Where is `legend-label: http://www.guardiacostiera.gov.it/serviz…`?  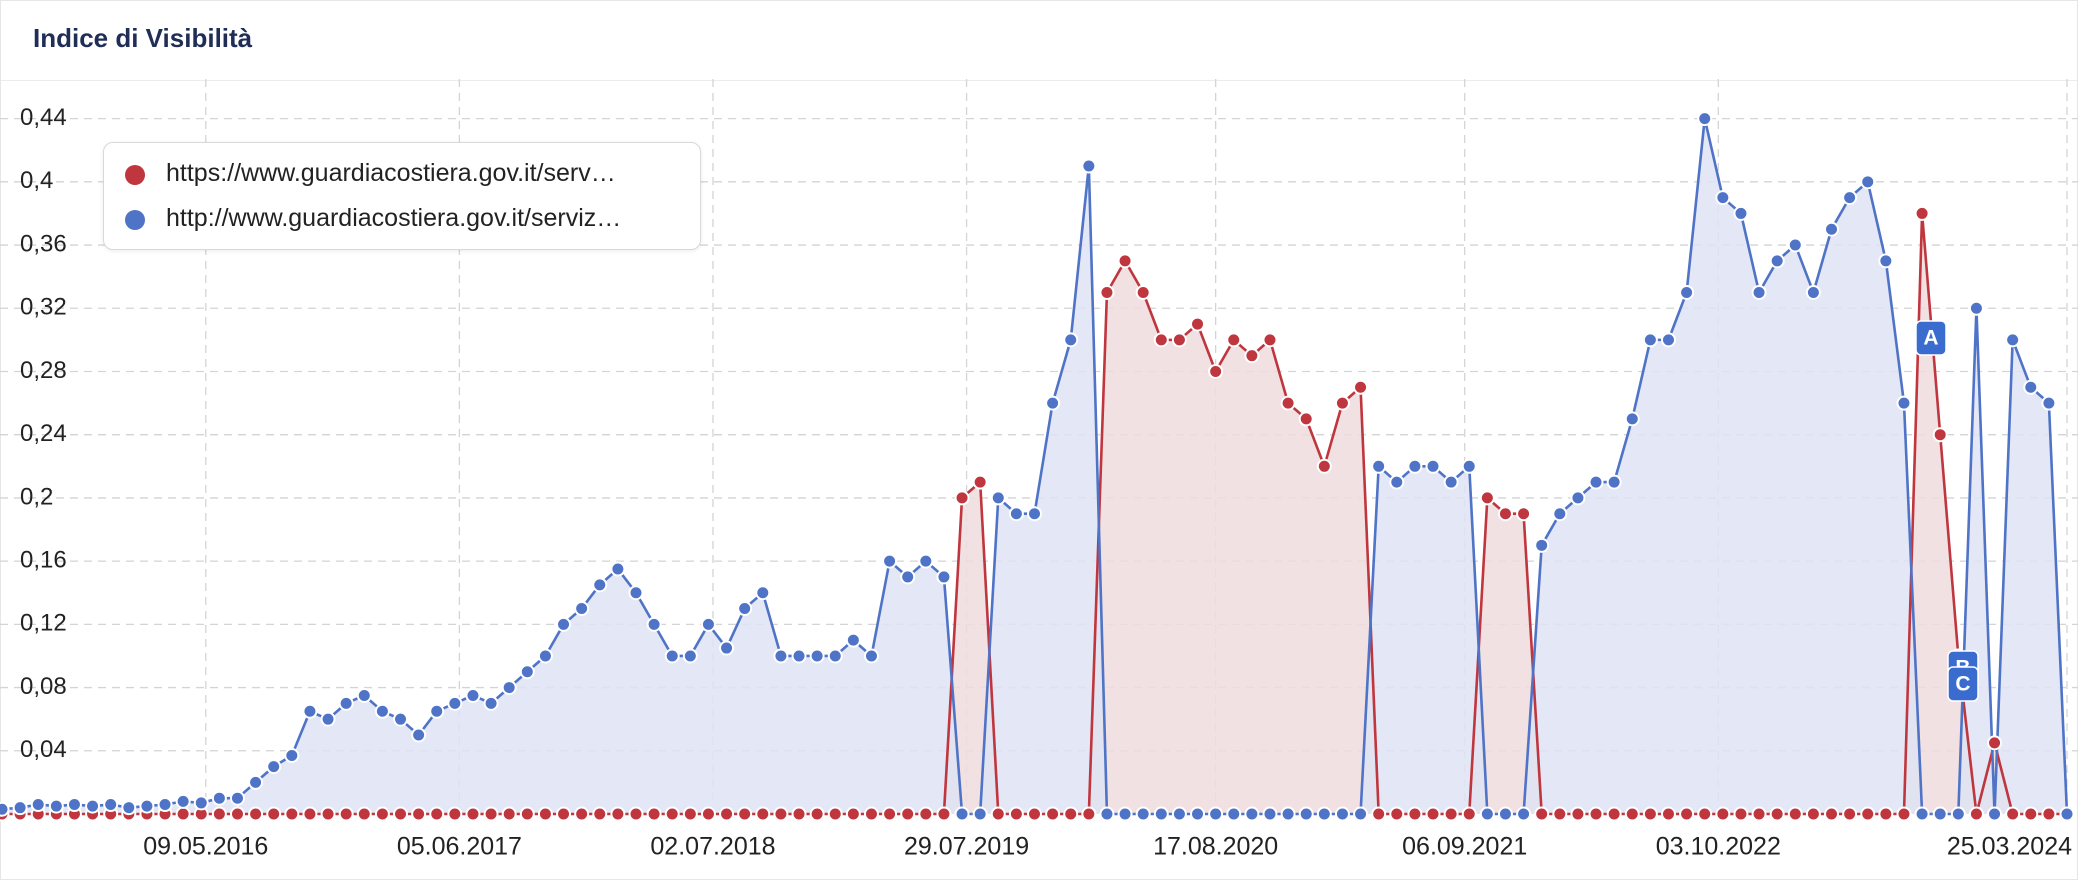 legend-label: http://www.guardiacostiera.gov.it/serviz… is located at coordinates (394, 218).